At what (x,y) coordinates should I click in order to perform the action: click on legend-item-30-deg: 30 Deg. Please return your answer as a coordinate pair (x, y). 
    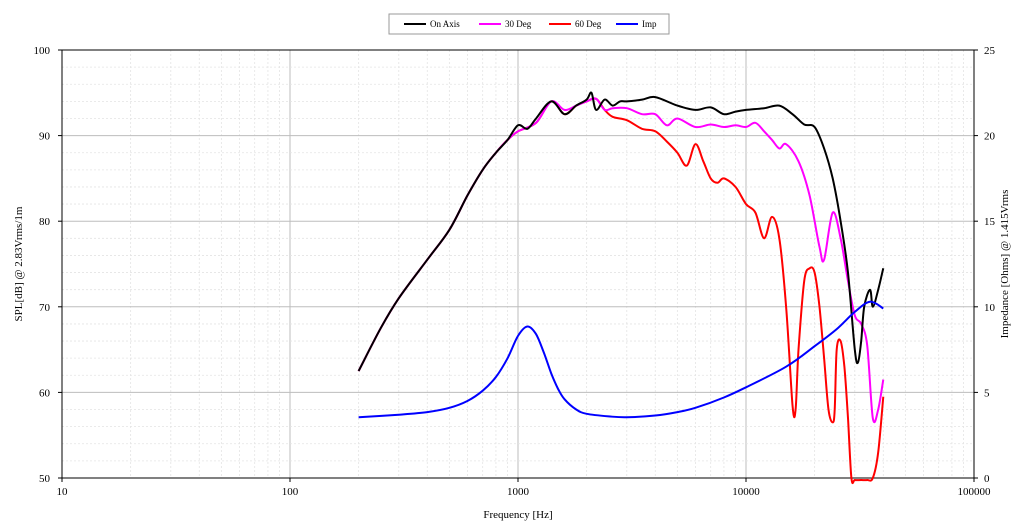
    Looking at the image, I should click on (505, 24).